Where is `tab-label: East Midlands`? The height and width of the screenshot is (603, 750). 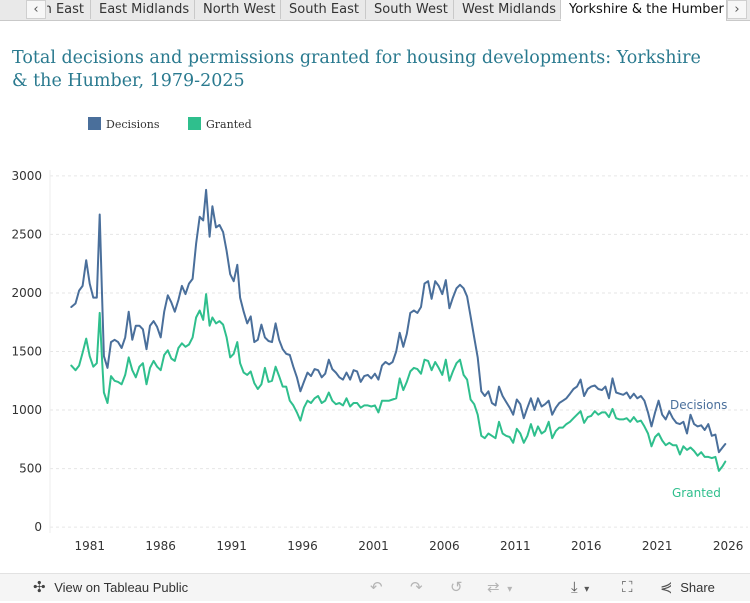 tab-label: East Midlands is located at coordinates (144, 9).